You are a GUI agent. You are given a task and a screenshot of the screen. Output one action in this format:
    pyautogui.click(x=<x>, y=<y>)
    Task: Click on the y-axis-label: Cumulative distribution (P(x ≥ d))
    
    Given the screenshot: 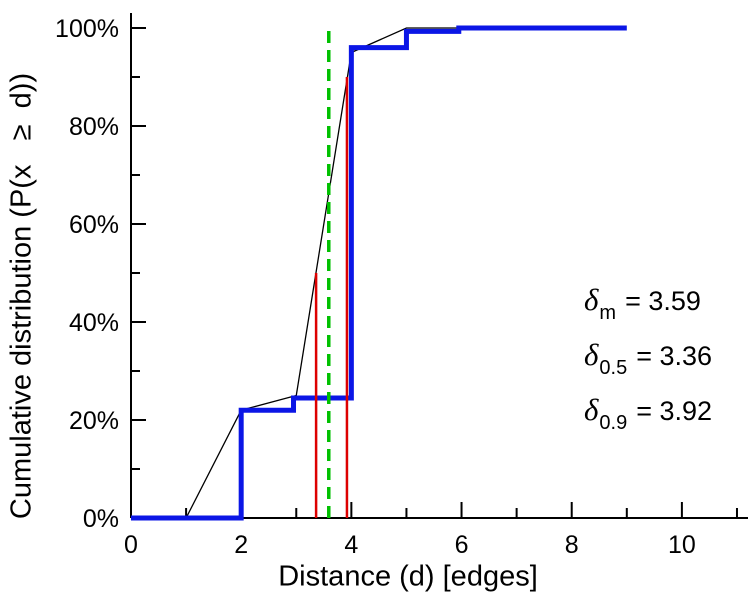 What is the action you would take?
    pyautogui.click(x=21, y=296)
    